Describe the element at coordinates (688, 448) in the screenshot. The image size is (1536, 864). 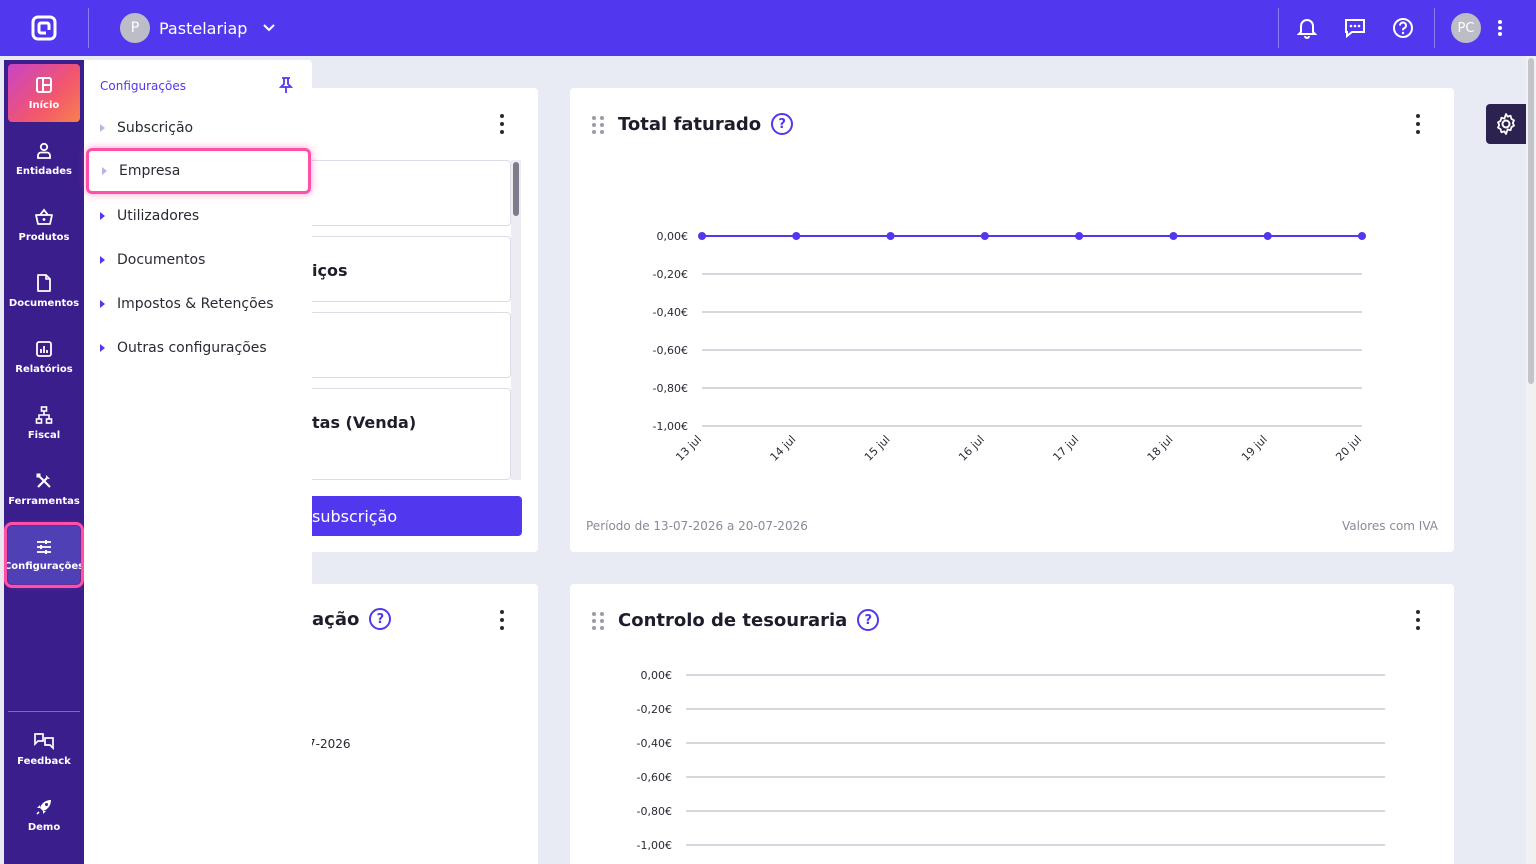
I see `x-tick-label: 13 jul` at that location.